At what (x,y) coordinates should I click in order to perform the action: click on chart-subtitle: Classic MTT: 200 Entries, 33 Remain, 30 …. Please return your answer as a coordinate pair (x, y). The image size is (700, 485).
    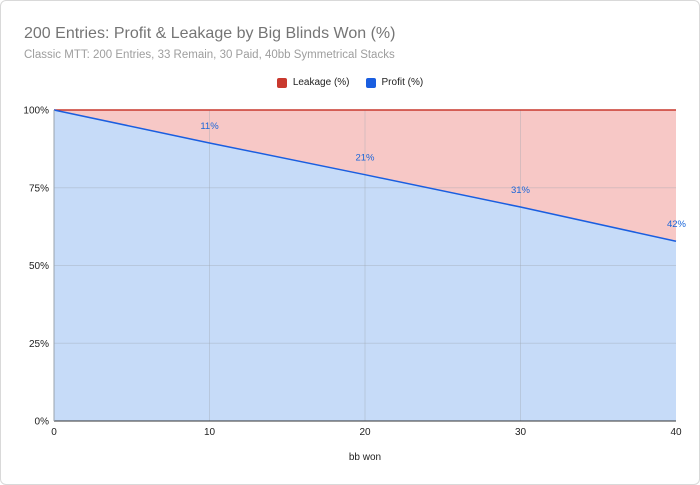
    Looking at the image, I should click on (209, 55).